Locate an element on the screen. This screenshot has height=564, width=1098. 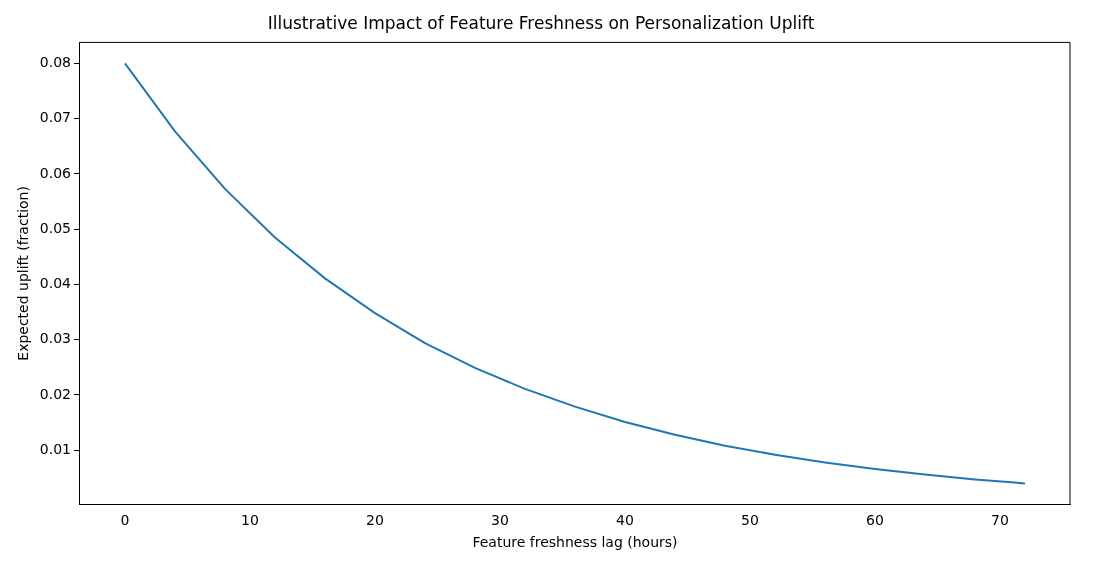
y-tick-label: 0.03 is located at coordinates (55, 338).